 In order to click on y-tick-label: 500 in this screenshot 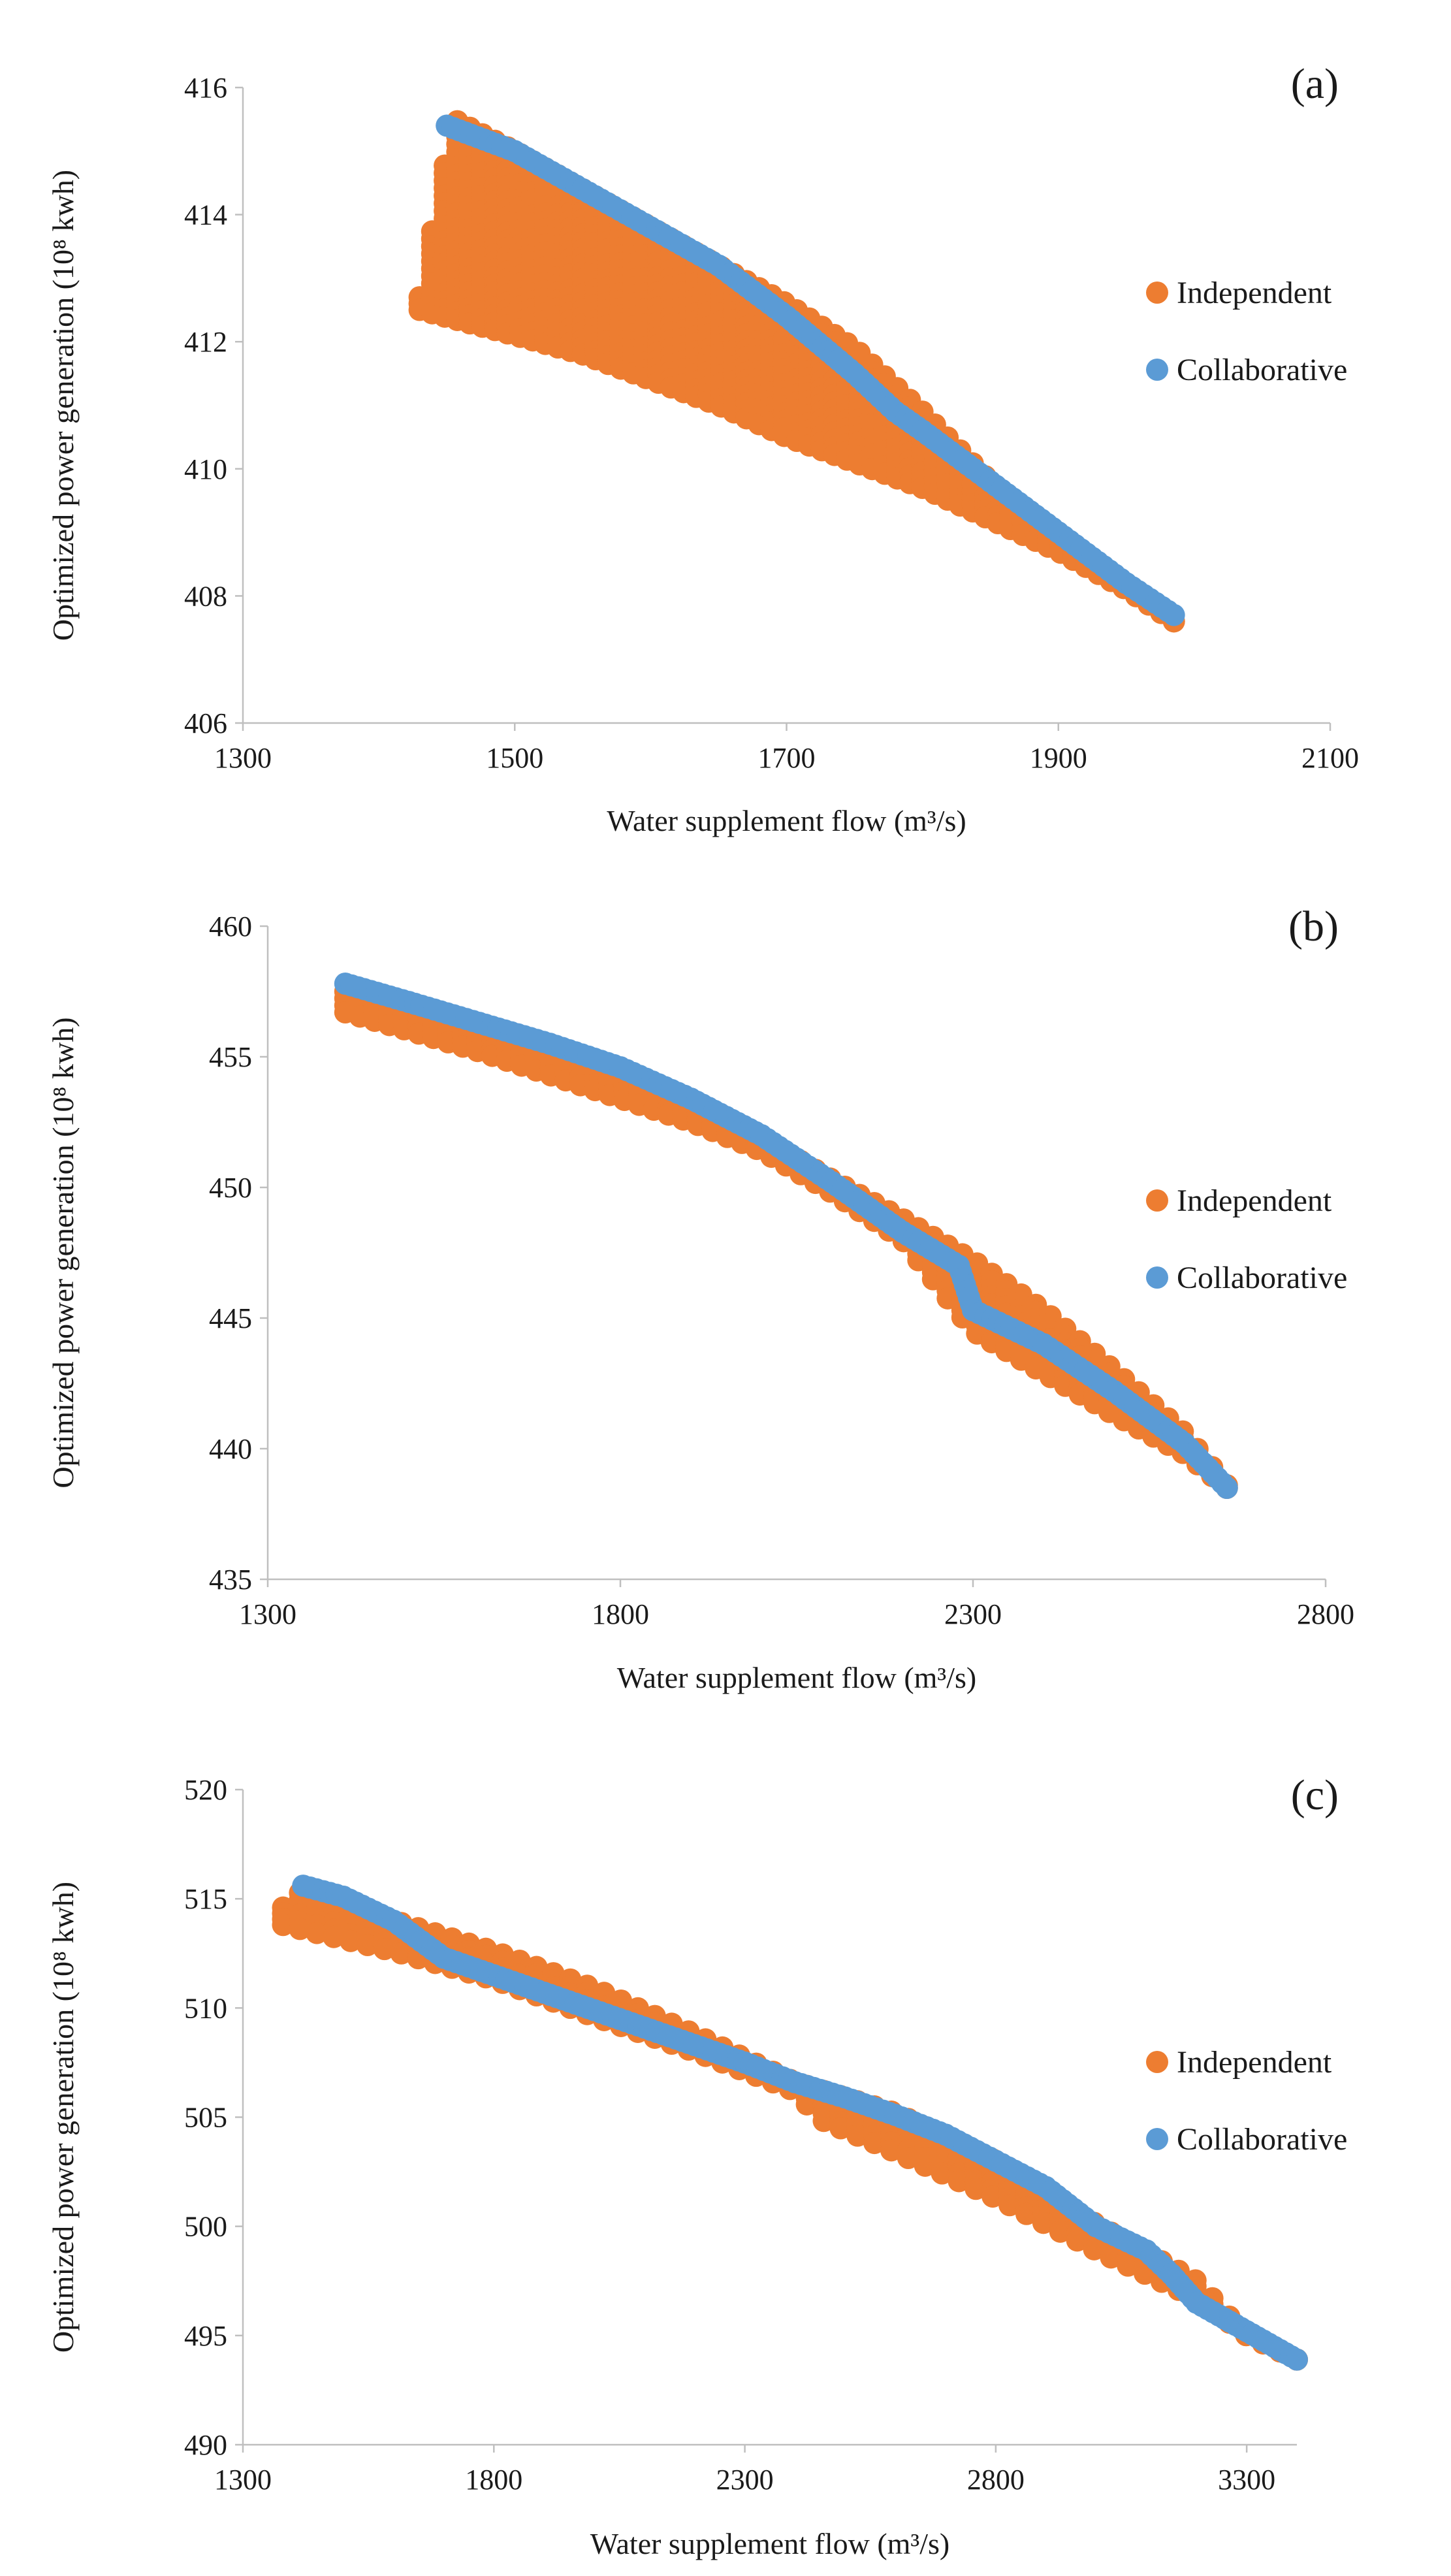, I will do `click(205, 2227)`.